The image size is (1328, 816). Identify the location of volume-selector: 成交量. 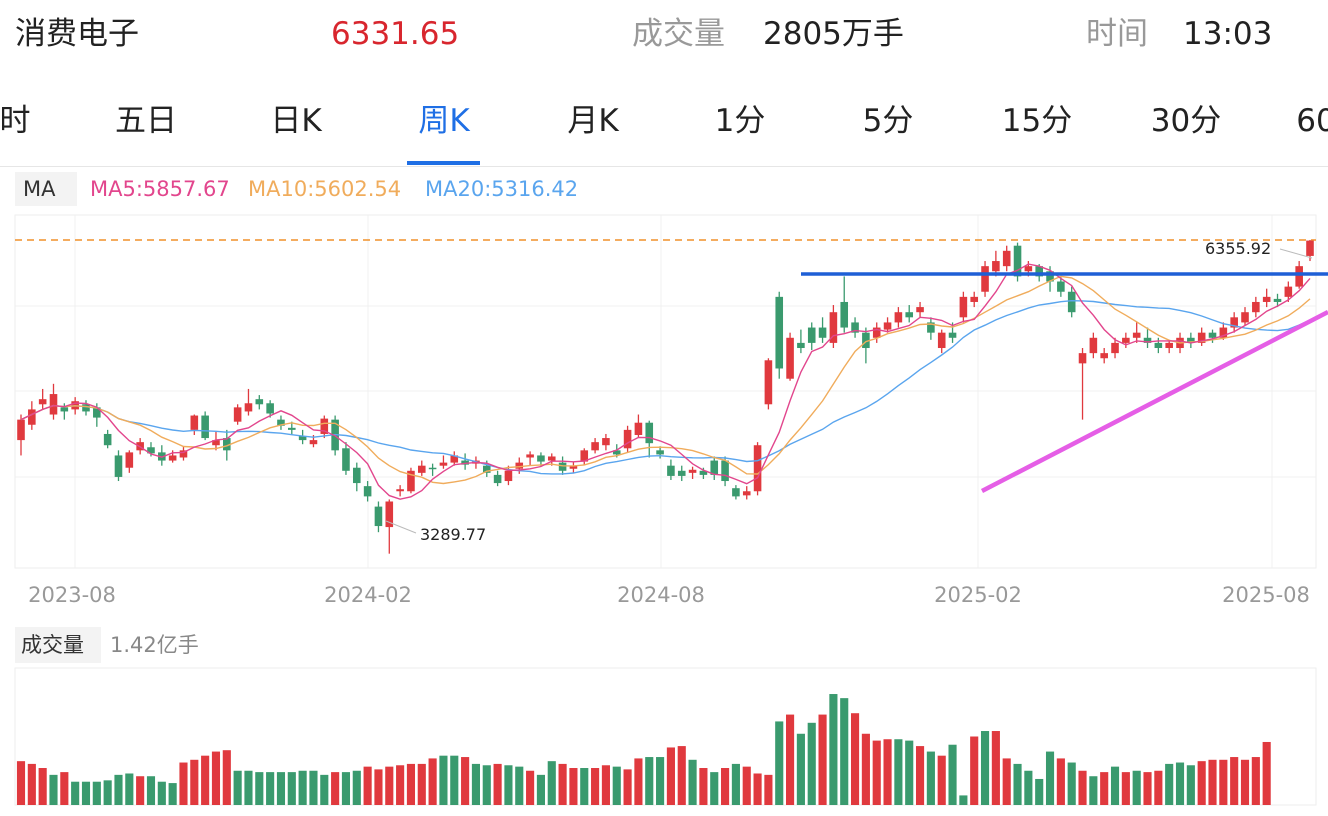
(58, 645).